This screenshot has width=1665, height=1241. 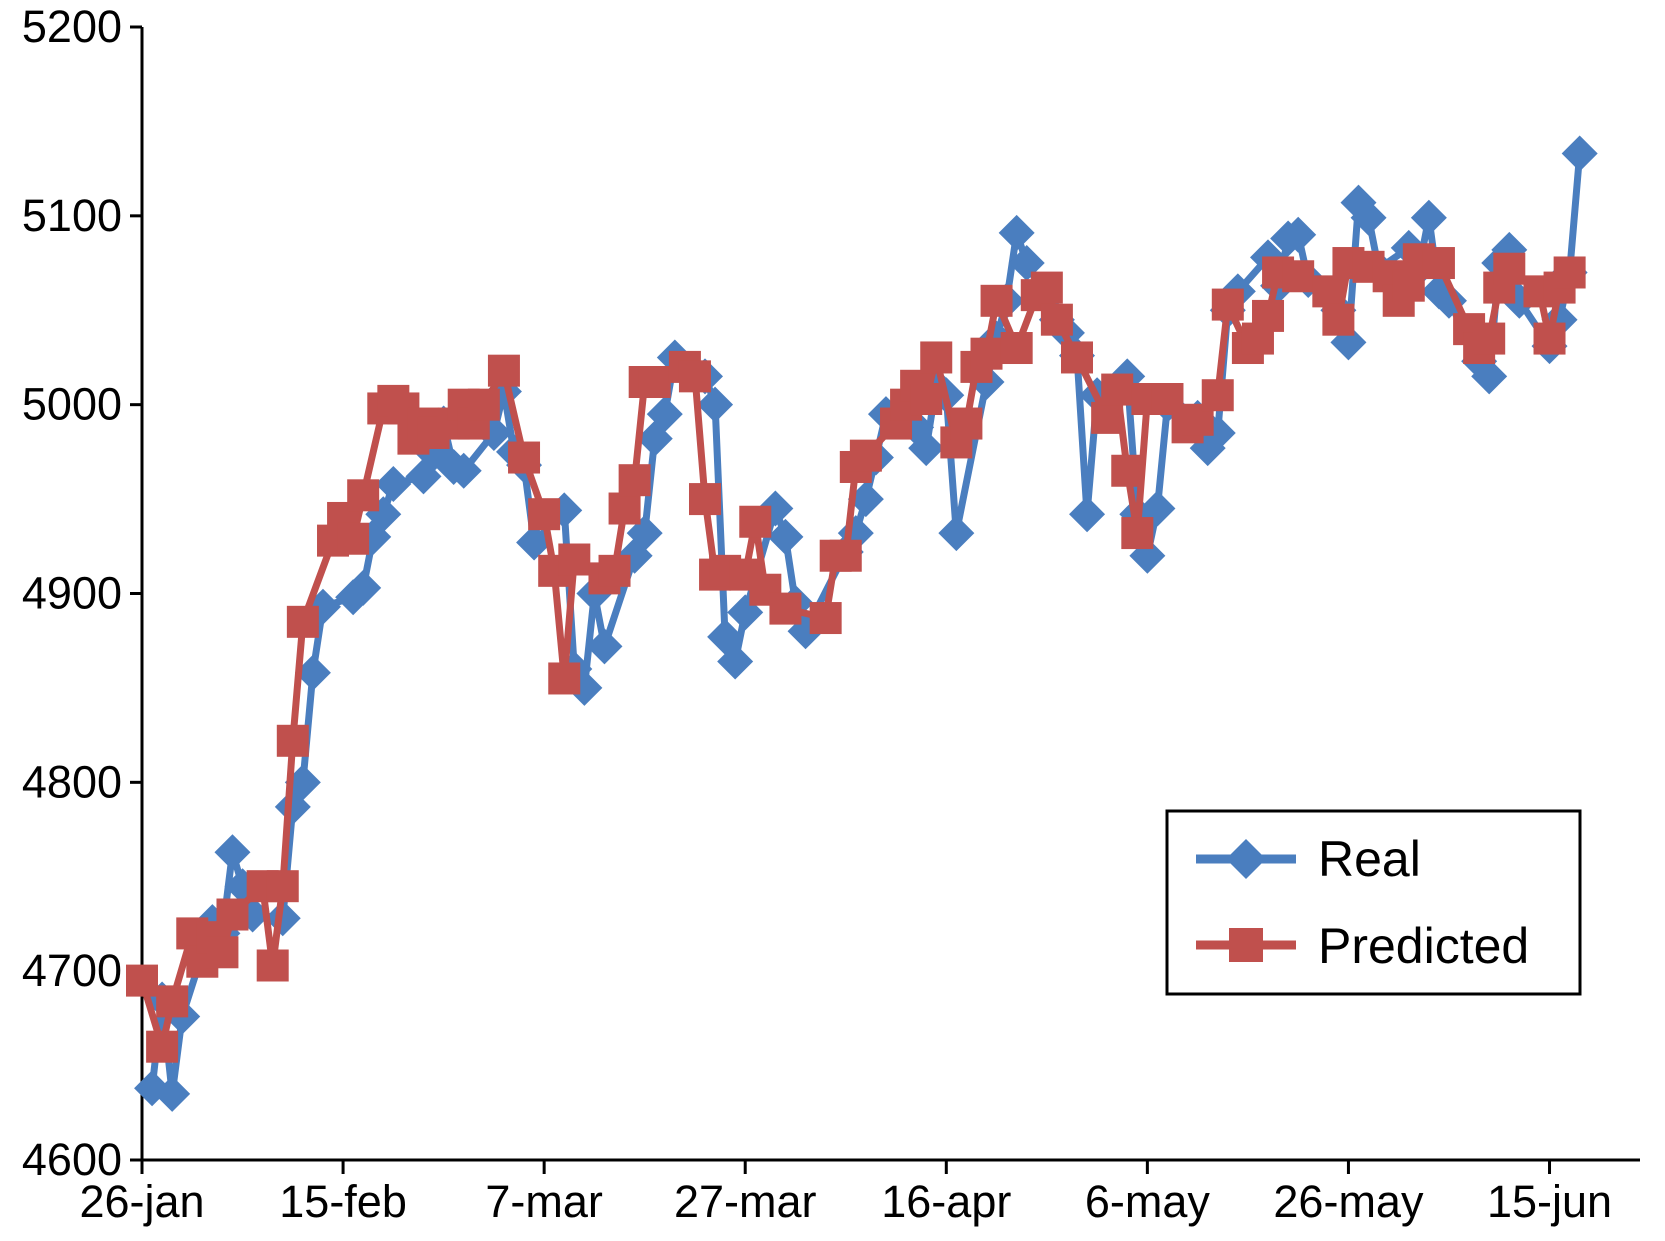 I want to click on legend-box, so click(x=1373, y=902).